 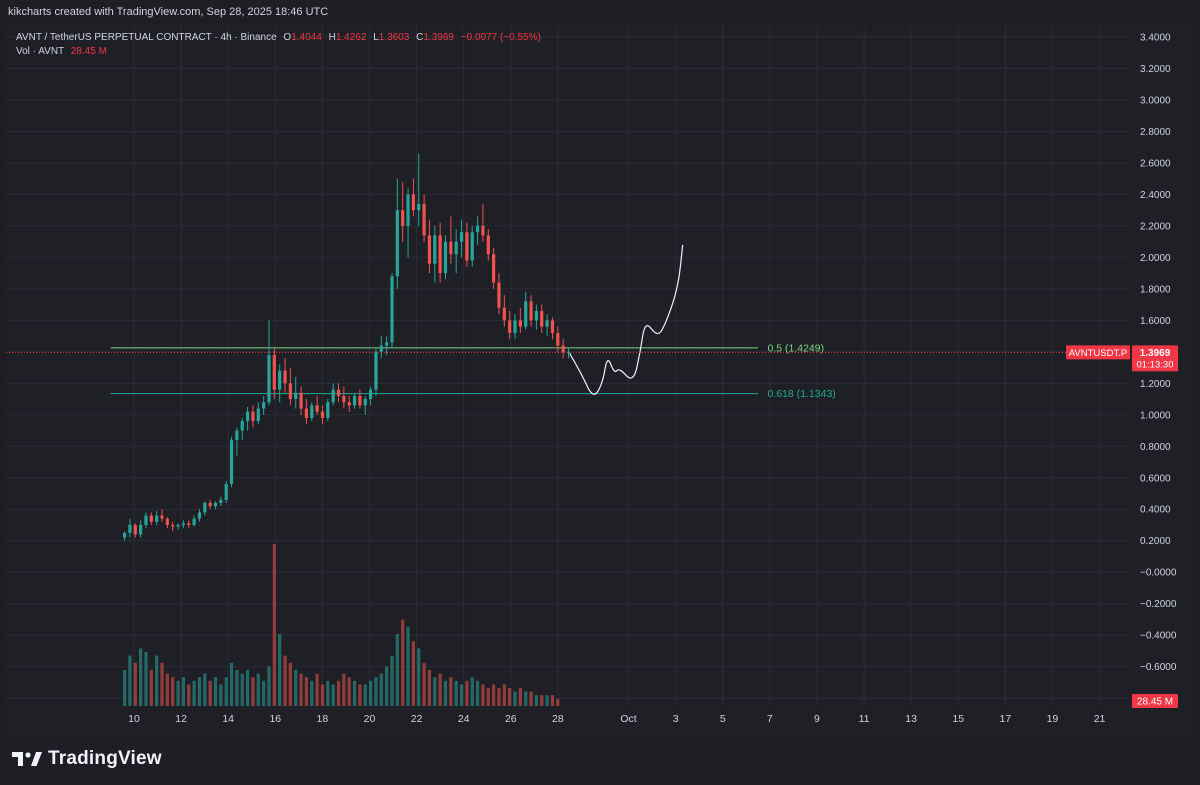 I want to click on tradingview-logo: TradingView, so click(x=87, y=759).